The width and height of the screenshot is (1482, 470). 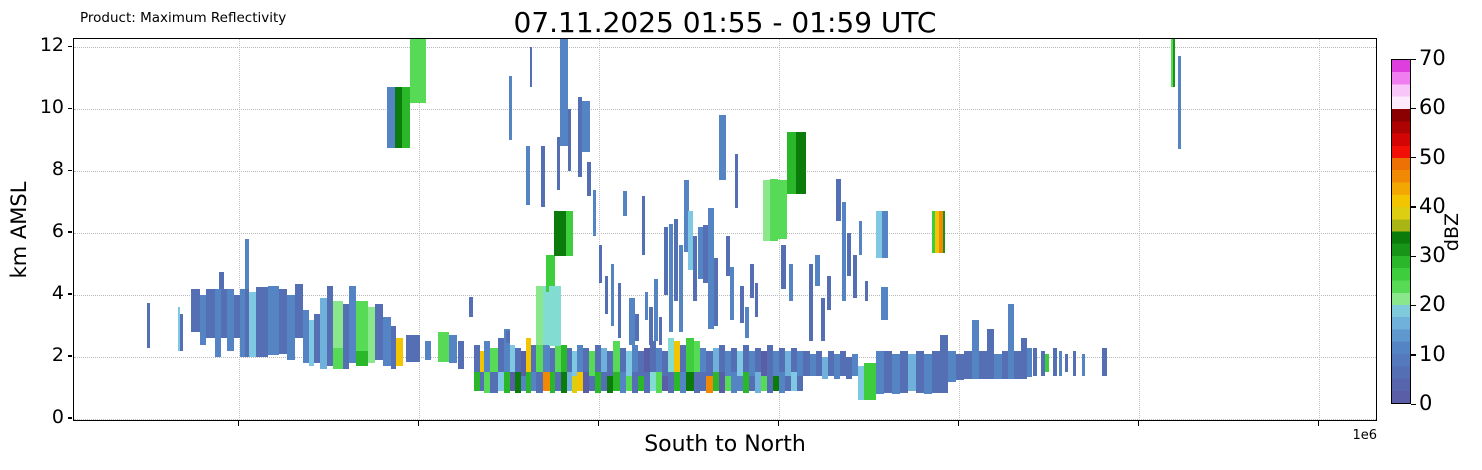 What do you see at coordinates (57, 416) in the screenshot?
I see `y-tick-label: 0` at bounding box center [57, 416].